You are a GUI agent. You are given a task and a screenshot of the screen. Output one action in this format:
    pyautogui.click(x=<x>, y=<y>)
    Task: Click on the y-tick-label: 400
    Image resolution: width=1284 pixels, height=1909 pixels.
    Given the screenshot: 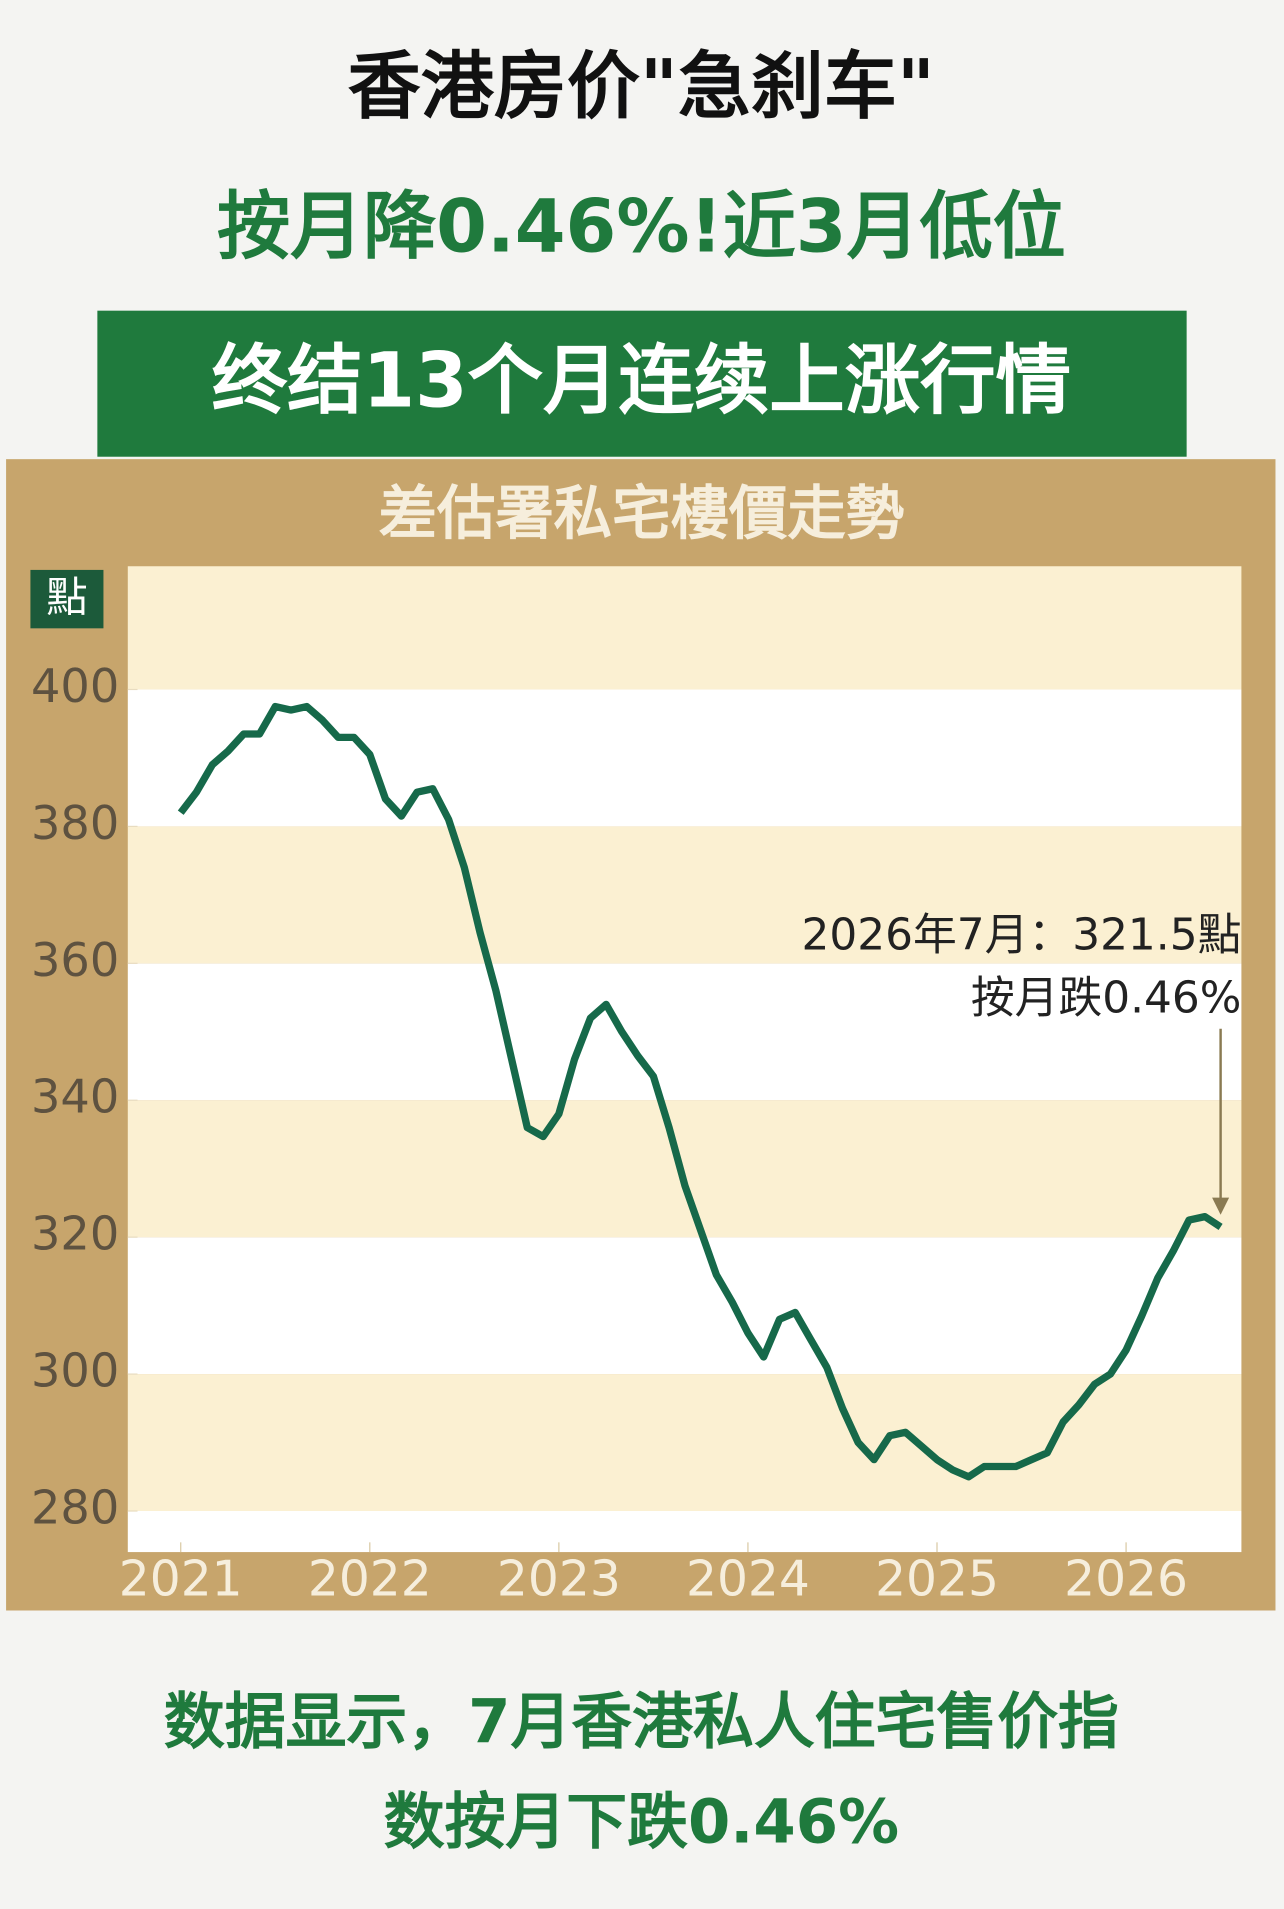 What is the action you would take?
    pyautogui.click(x=75, y=686)
    